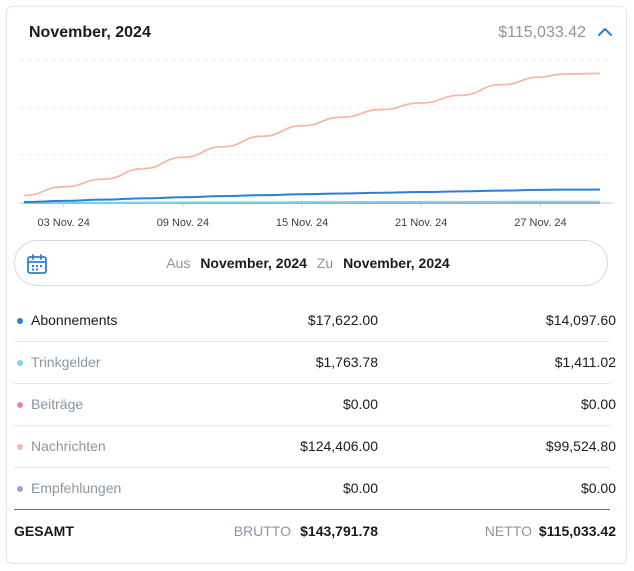  I want to click on row-abonnements: Abonnements $17,622.00 $14,097.60, so click(315, 321).